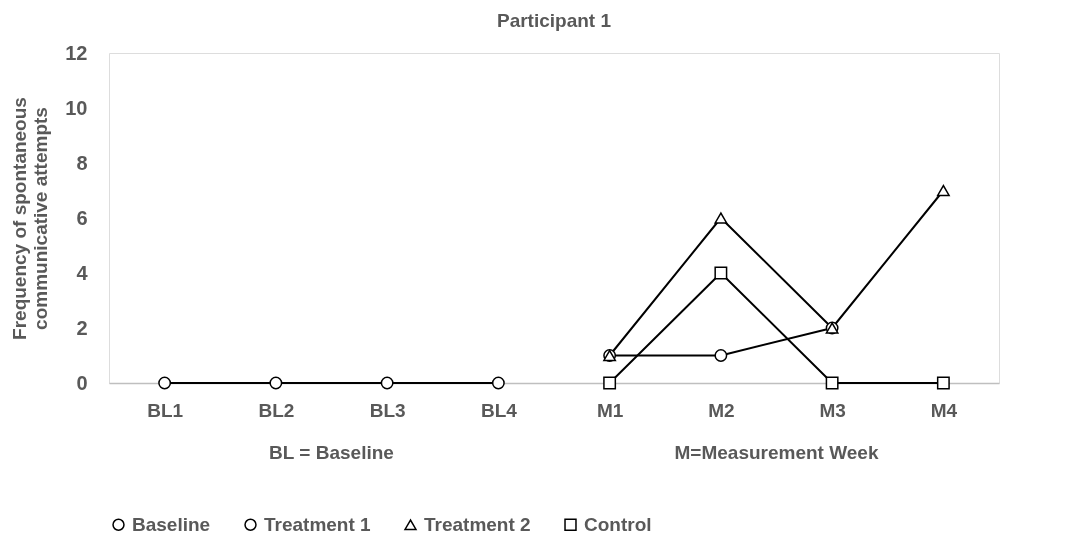  What do you see at coordinates (331, 452) in the screenshot?
I see `text: BL = Baseline` at bounding box center [331, 452].